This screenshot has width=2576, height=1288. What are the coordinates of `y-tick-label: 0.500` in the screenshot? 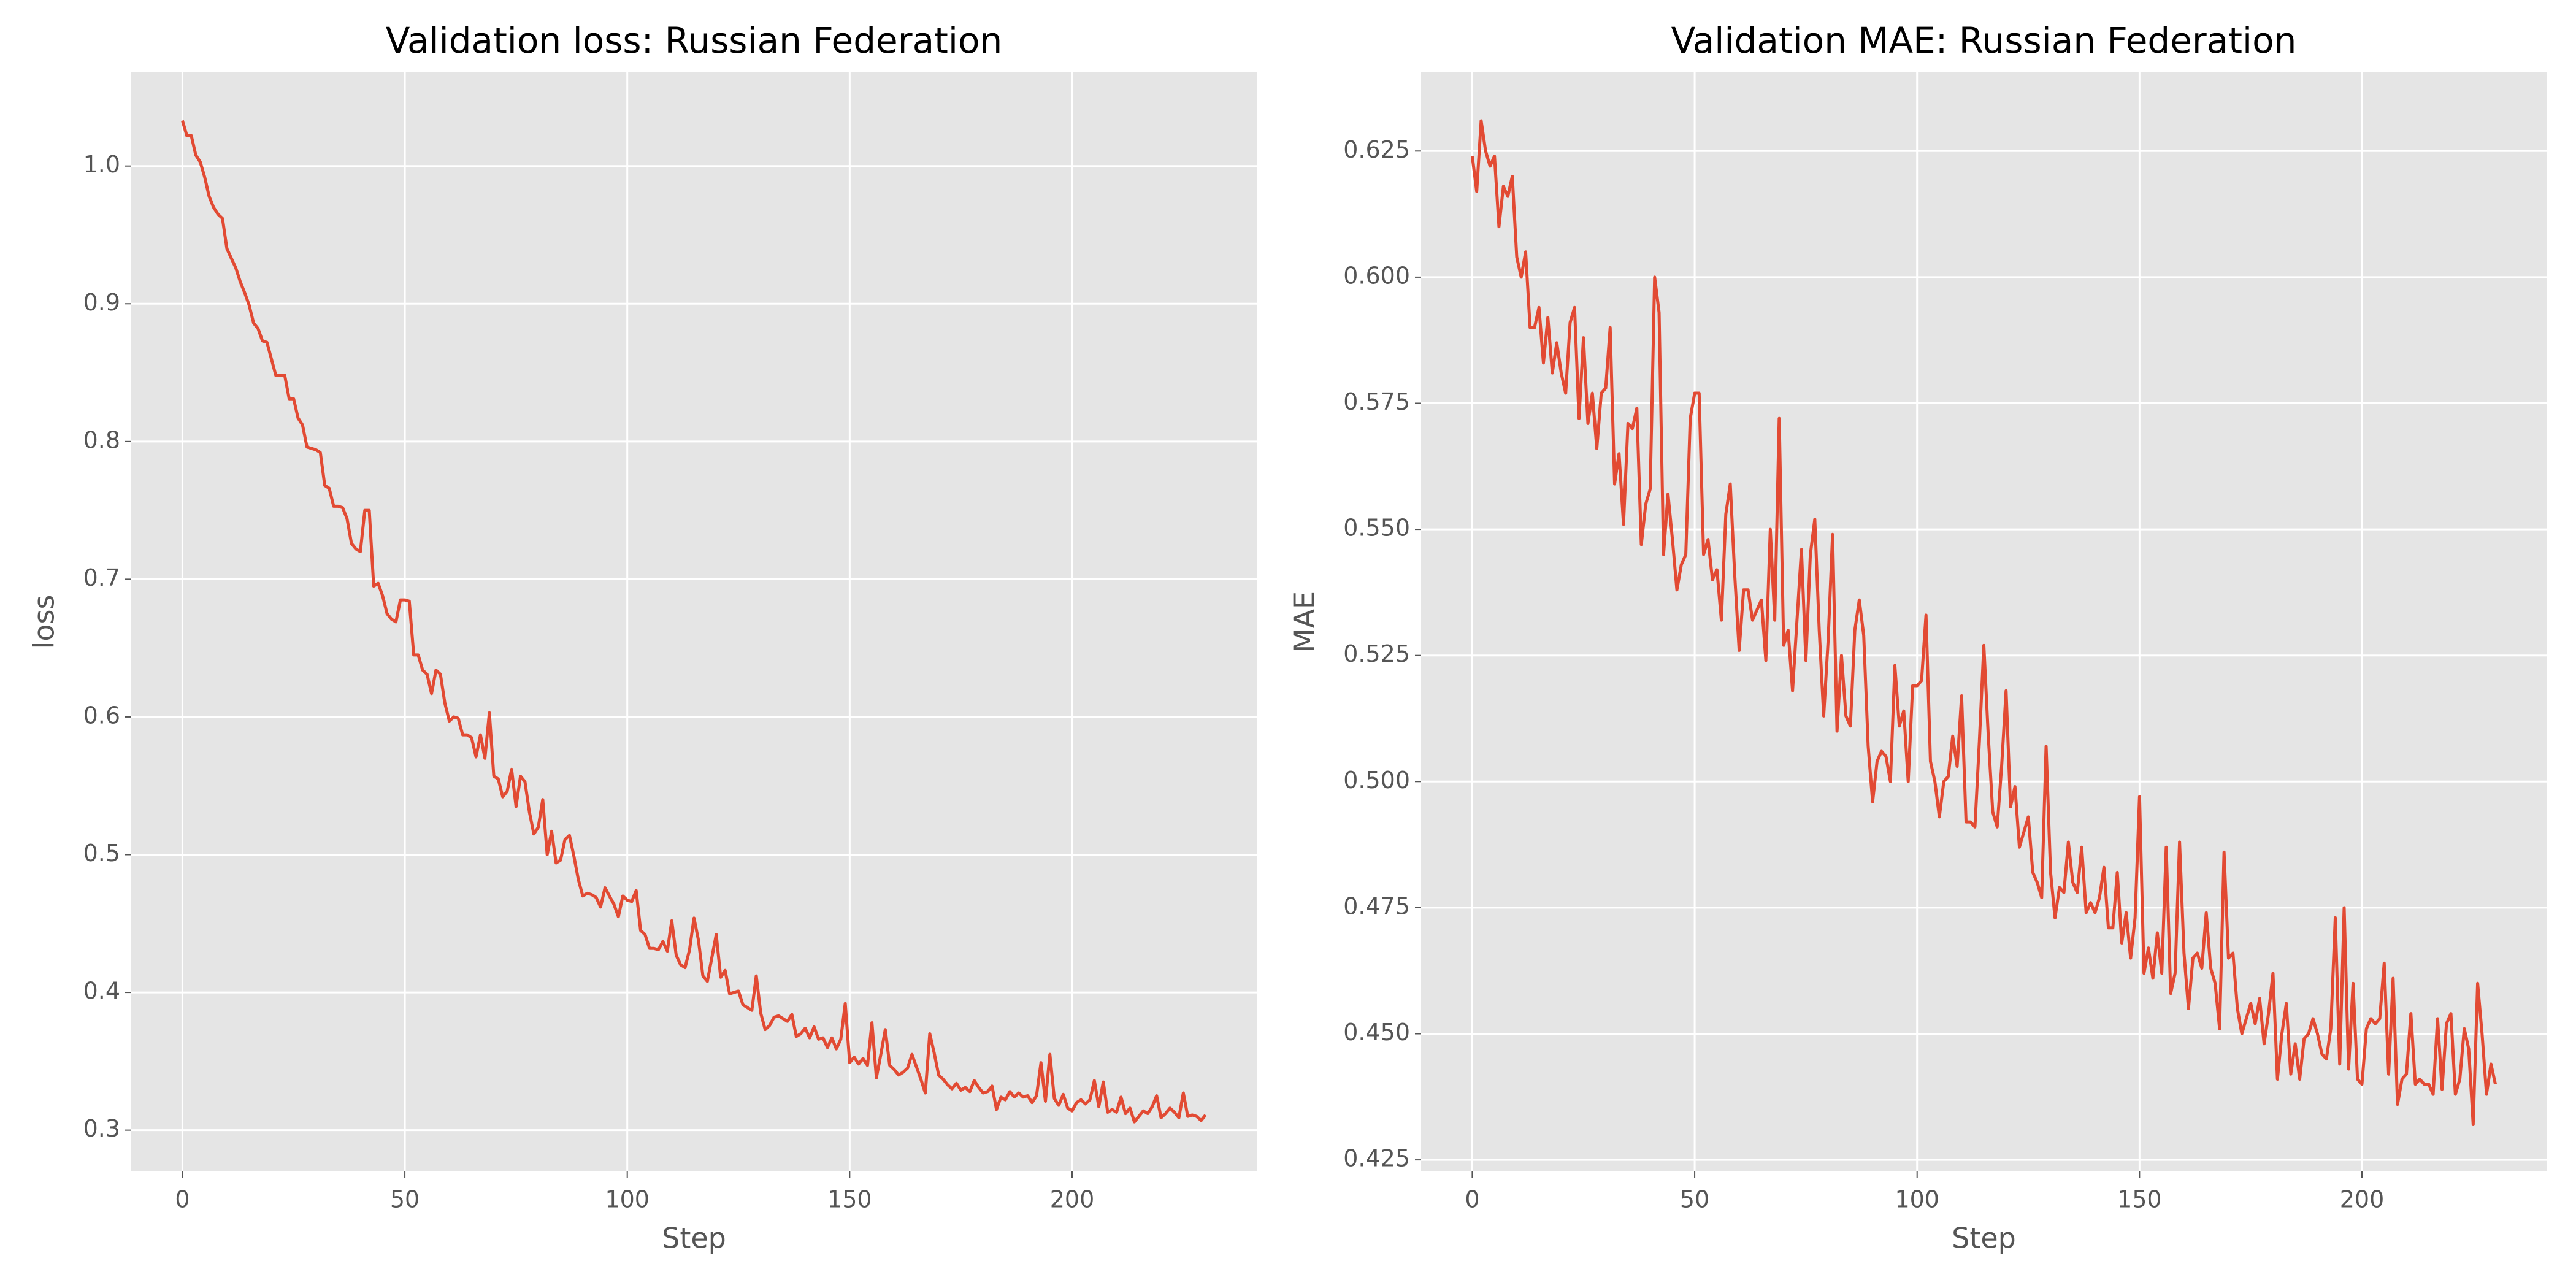 It's located at (1376, 780).